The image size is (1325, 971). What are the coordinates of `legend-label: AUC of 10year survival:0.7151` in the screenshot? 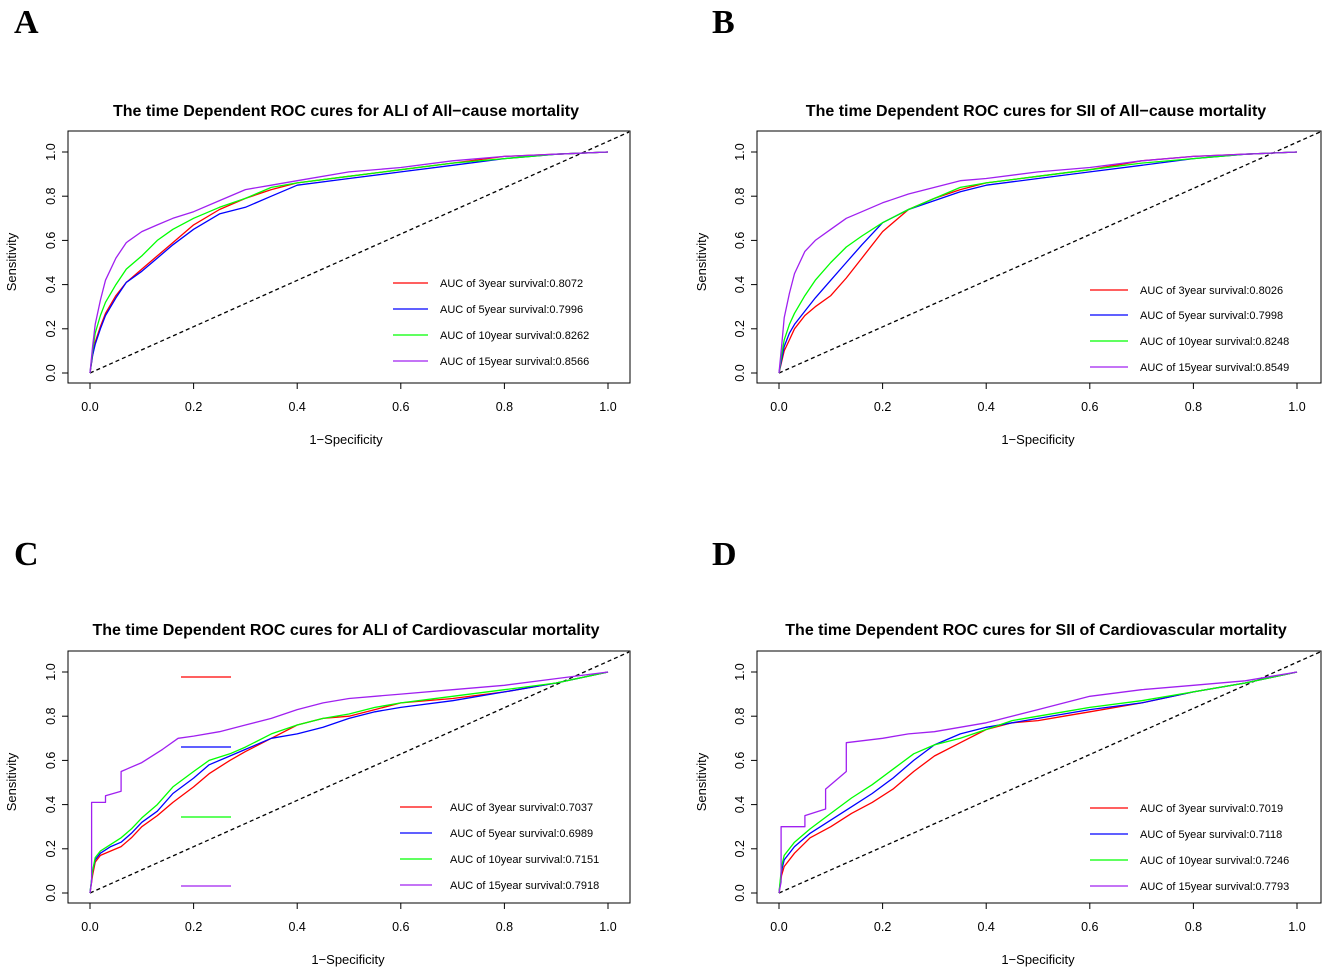 It's located at (524, 860).